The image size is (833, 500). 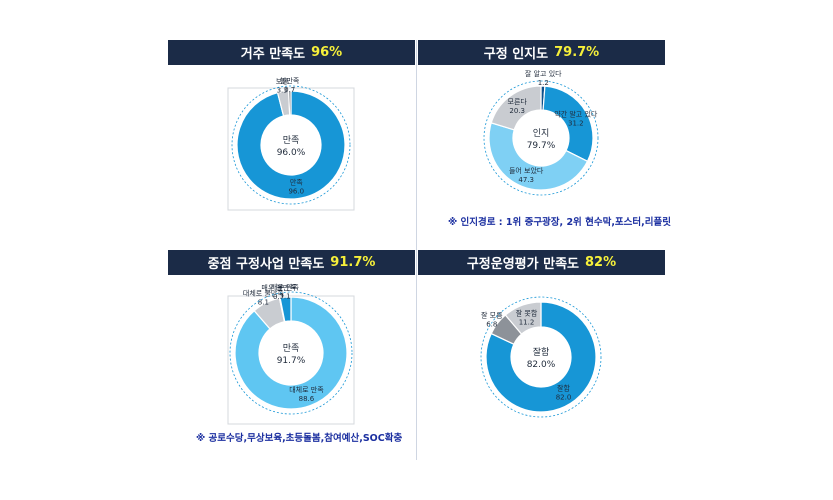 I want to click on panel-note: ※ 공로수당,무상보육,초등돌봄,참여예산,SOC확충, so click(x=299, y=438).